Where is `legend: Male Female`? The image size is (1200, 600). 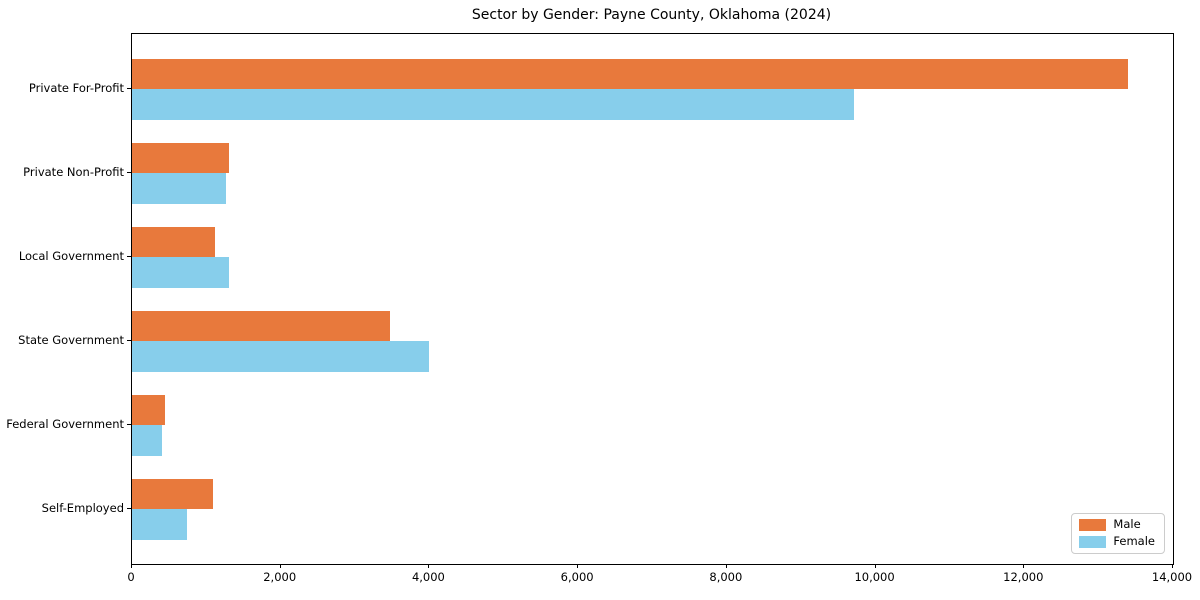
legend: Male Female is located at coordinates (1118, 533).